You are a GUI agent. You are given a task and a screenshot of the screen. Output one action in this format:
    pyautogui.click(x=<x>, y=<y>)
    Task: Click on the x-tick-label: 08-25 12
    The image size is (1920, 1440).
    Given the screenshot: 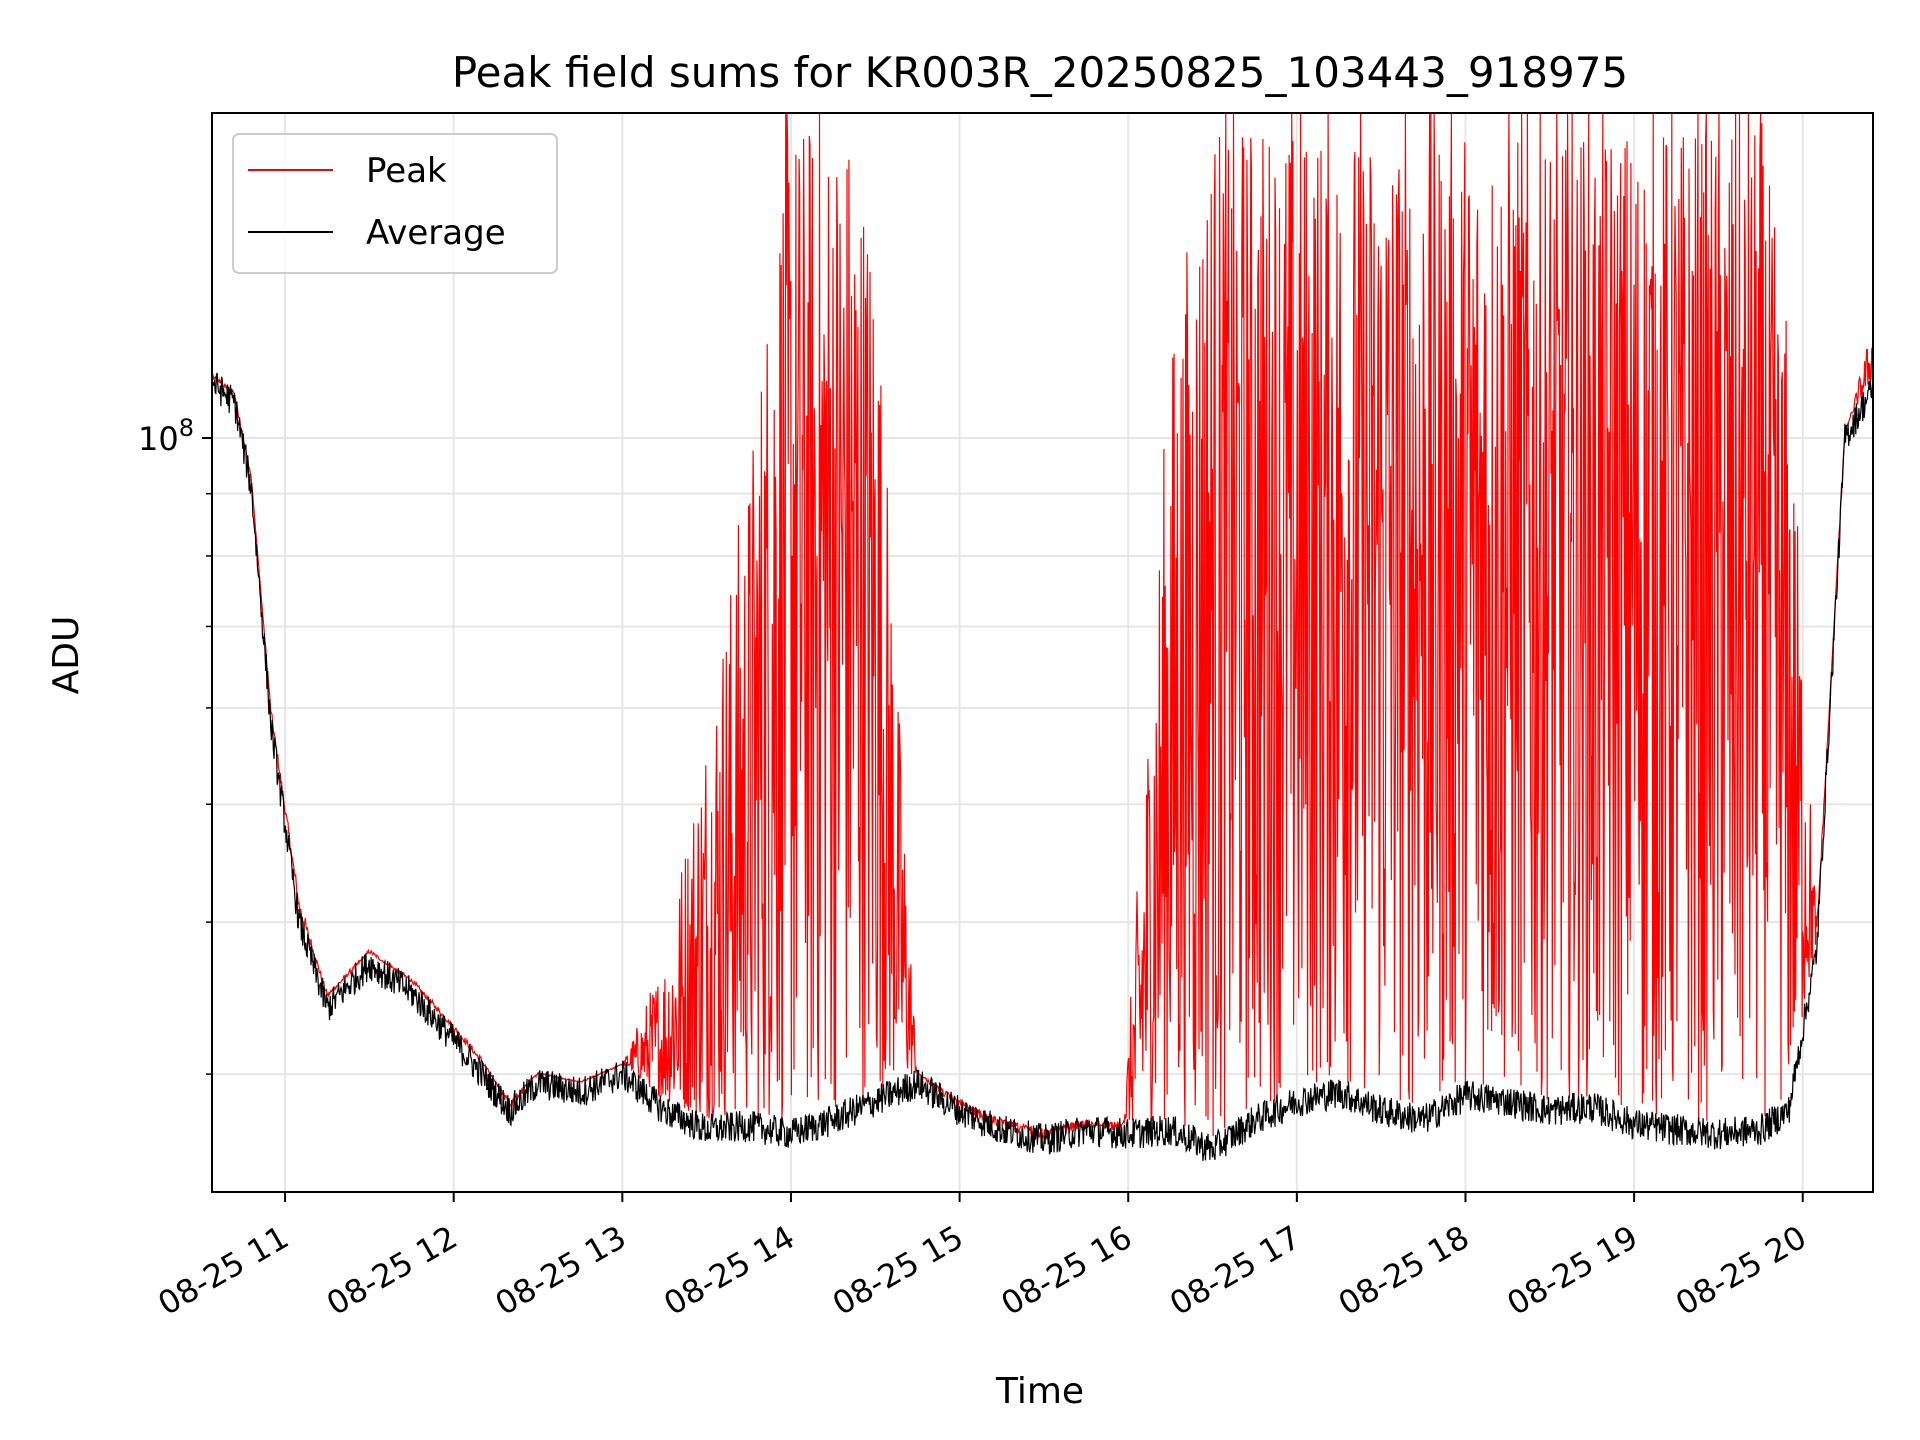 What is the action you would take?
    pyautogui.click(x=392, y=1270)
    